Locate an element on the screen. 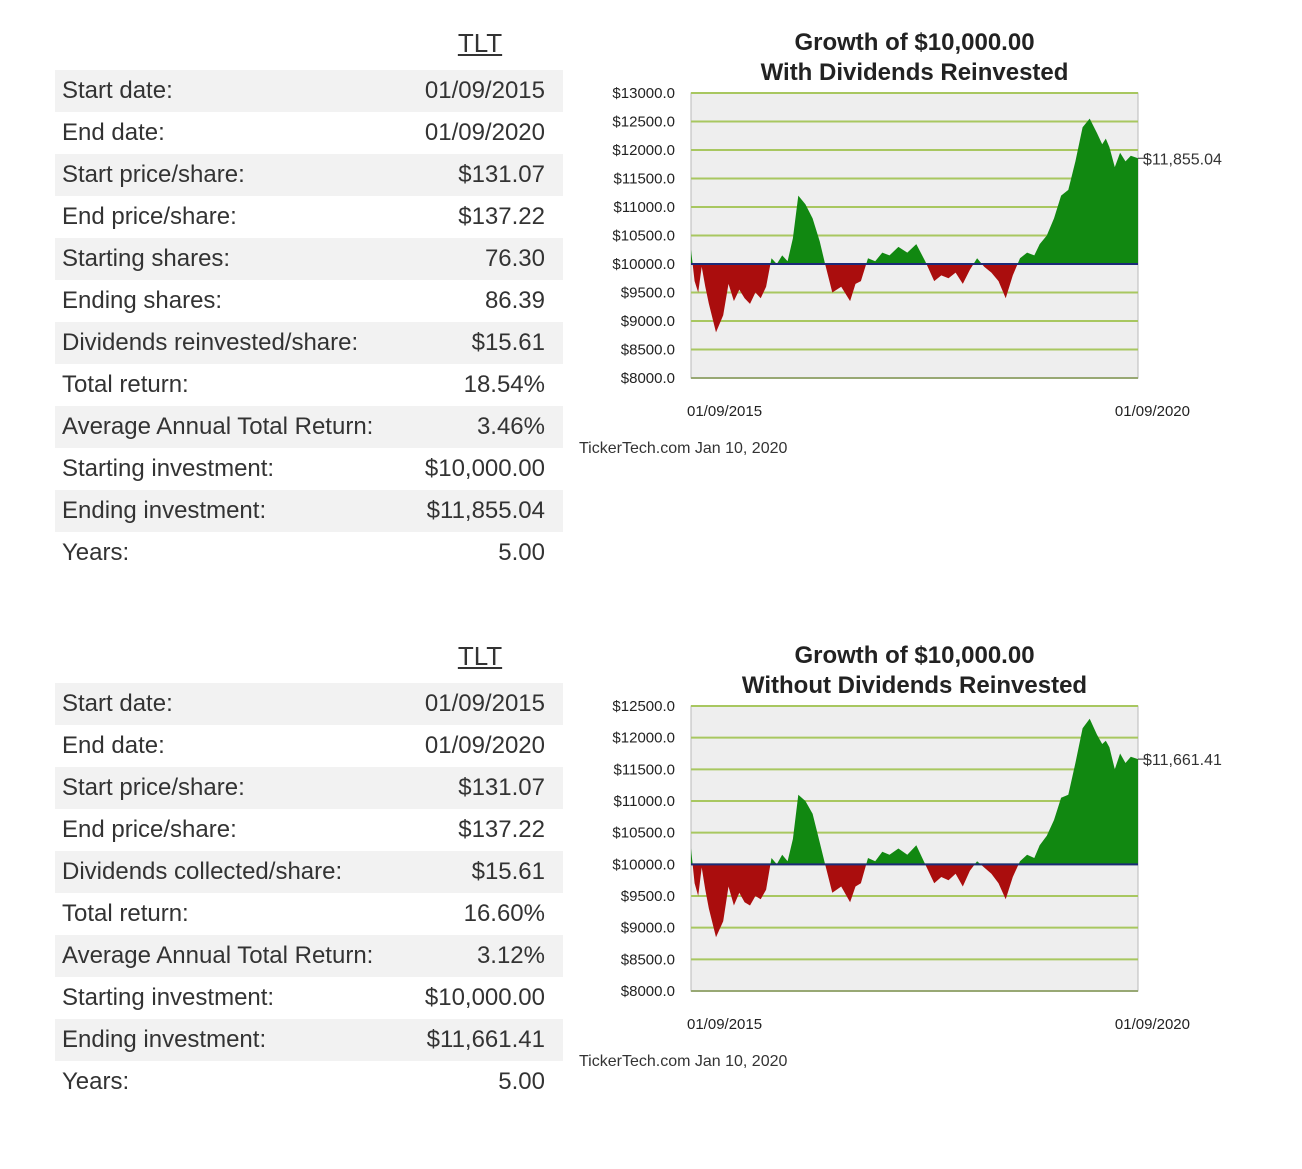  stat-row: Ending investment: $11,661.41 is located at coordinates (309, 1040).